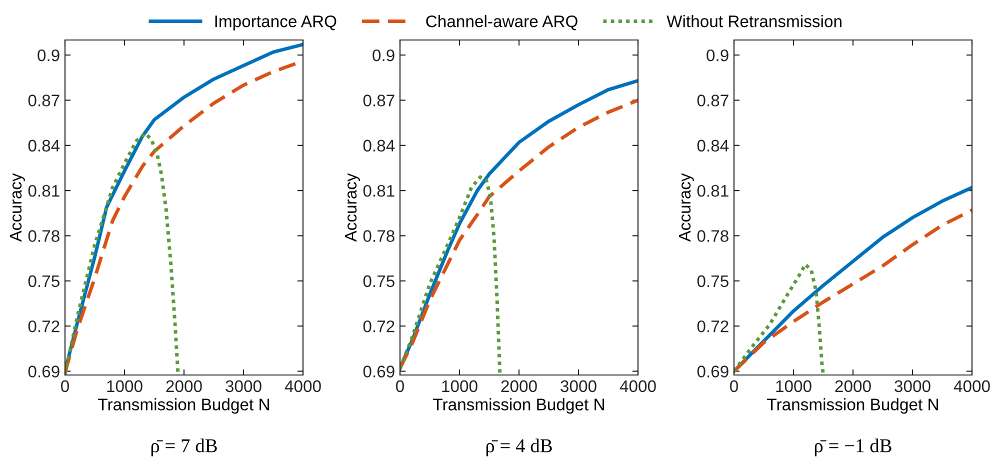  I want to click on text: ρ̄ = −1 dB, so click(853, 447).